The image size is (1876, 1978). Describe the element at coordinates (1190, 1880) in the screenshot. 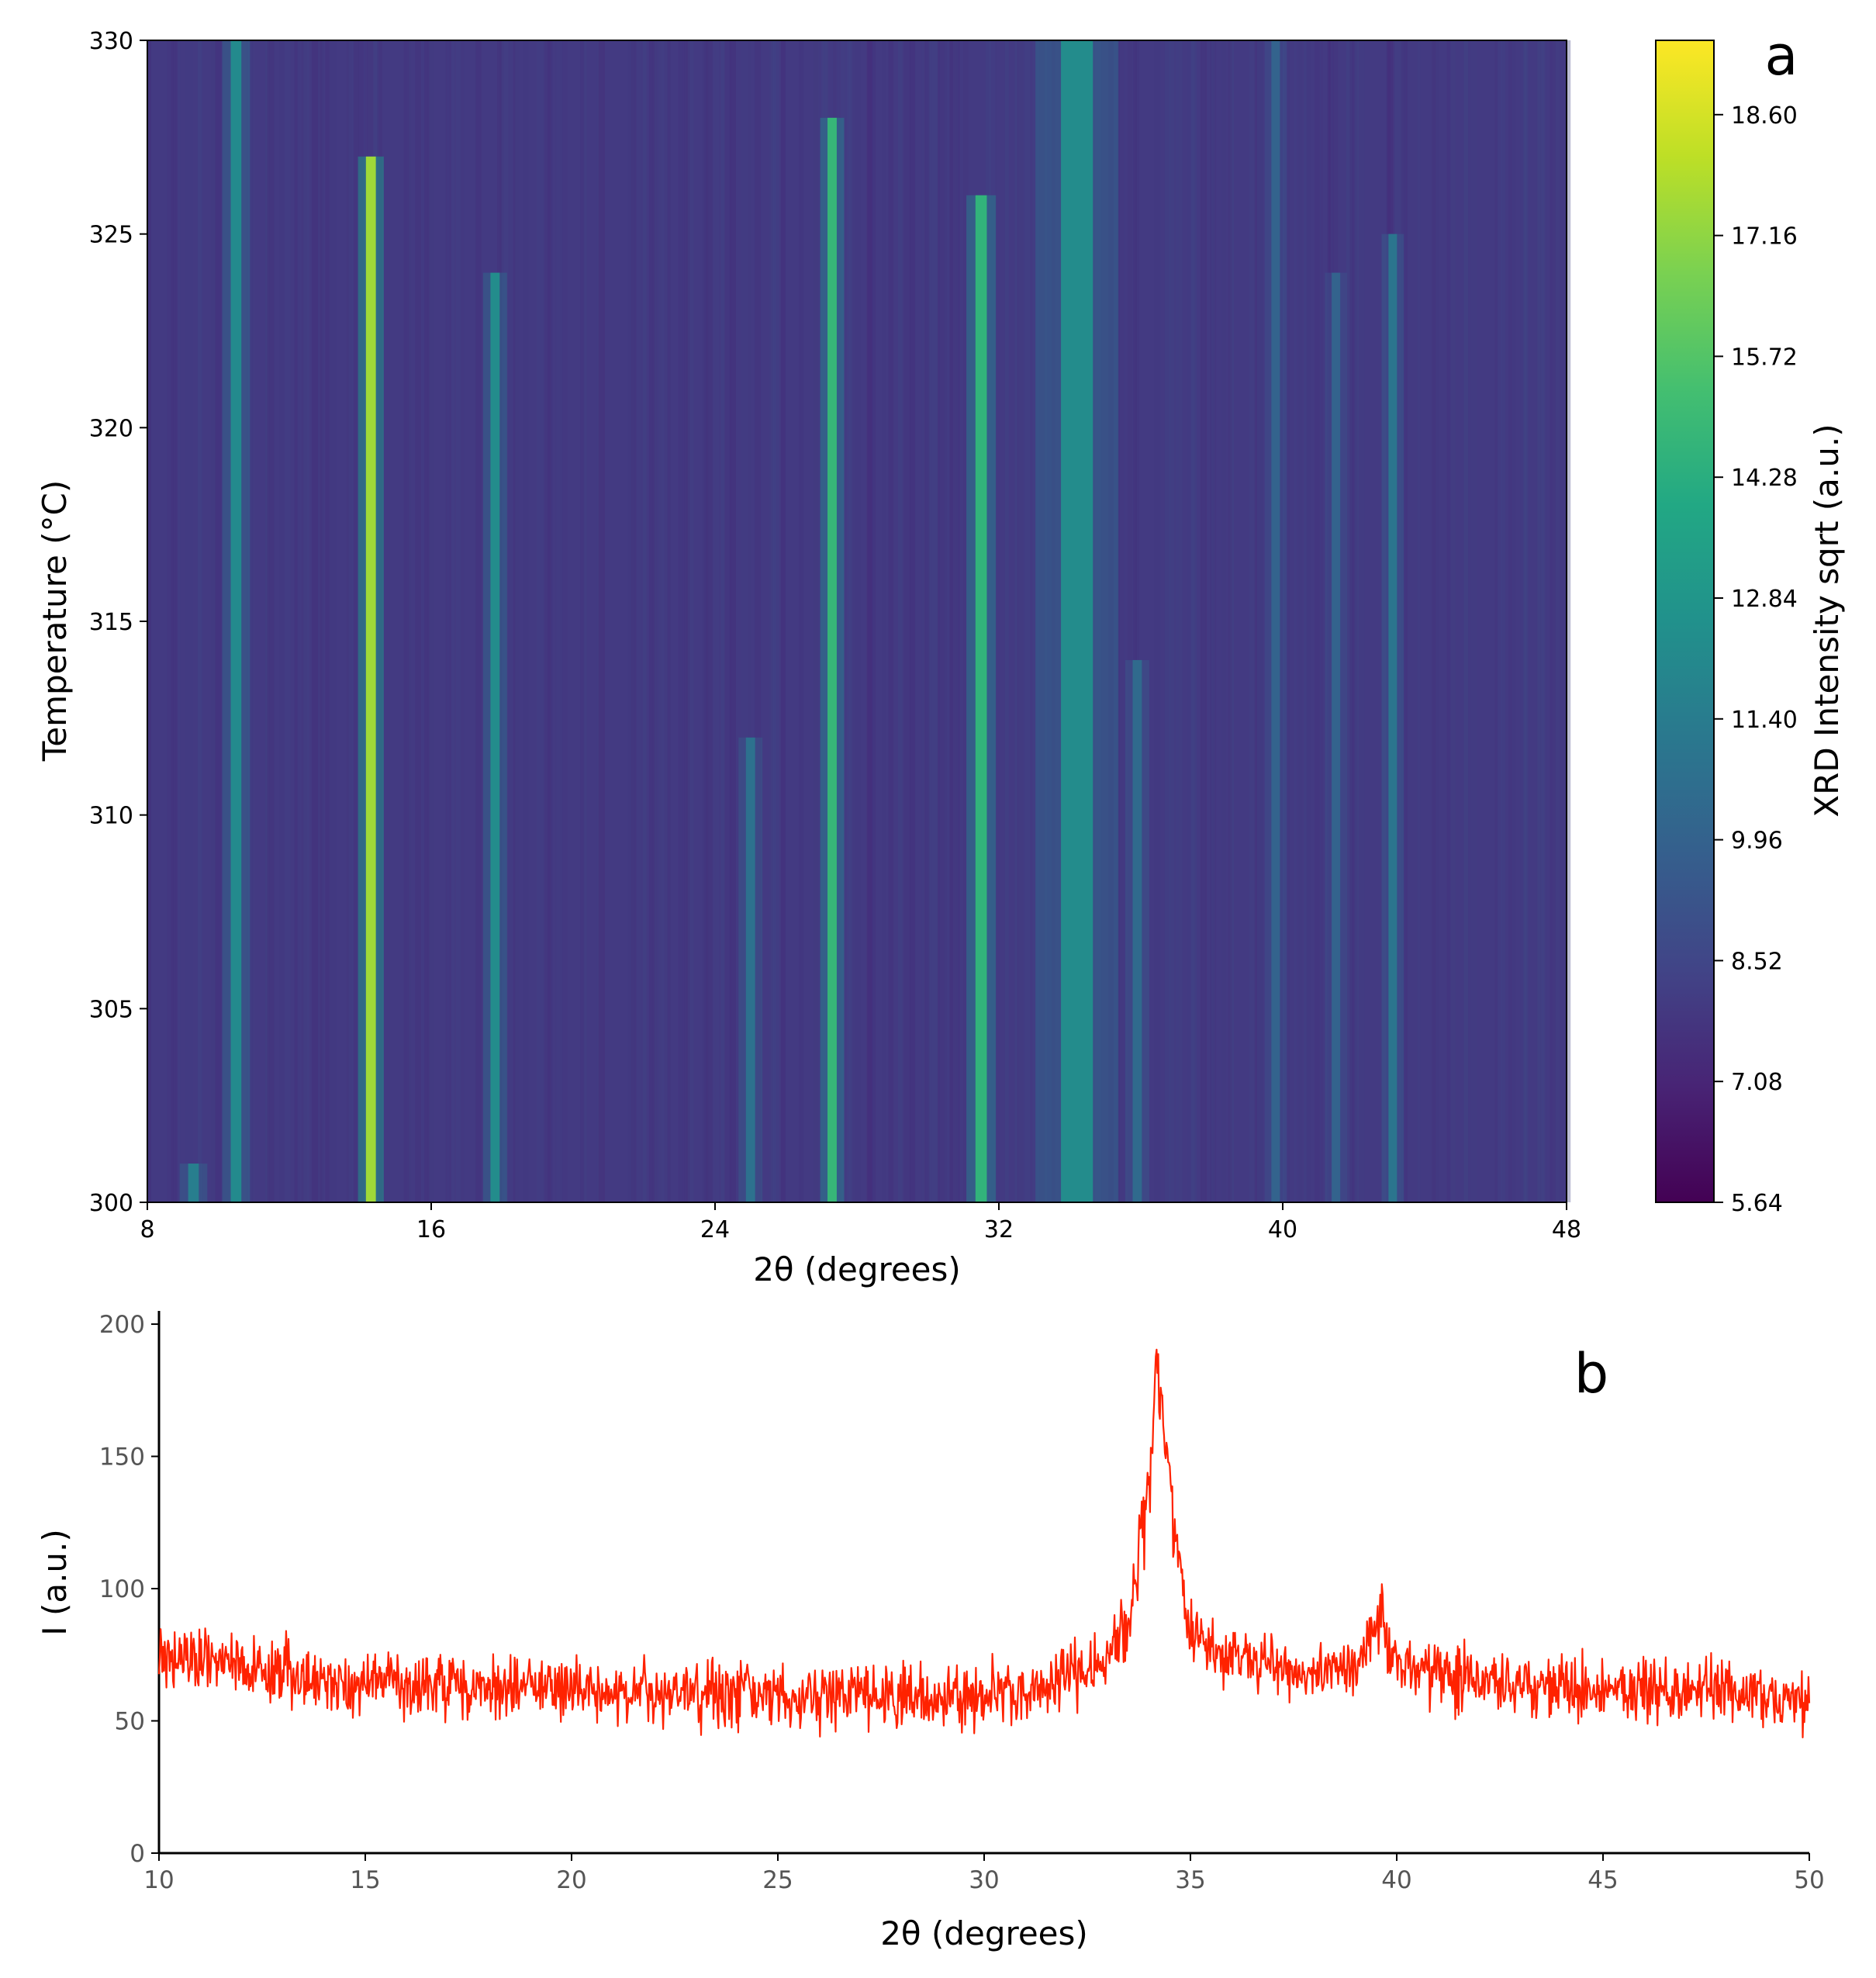

I see `line-plot-x-tick-label: 35` at that location.